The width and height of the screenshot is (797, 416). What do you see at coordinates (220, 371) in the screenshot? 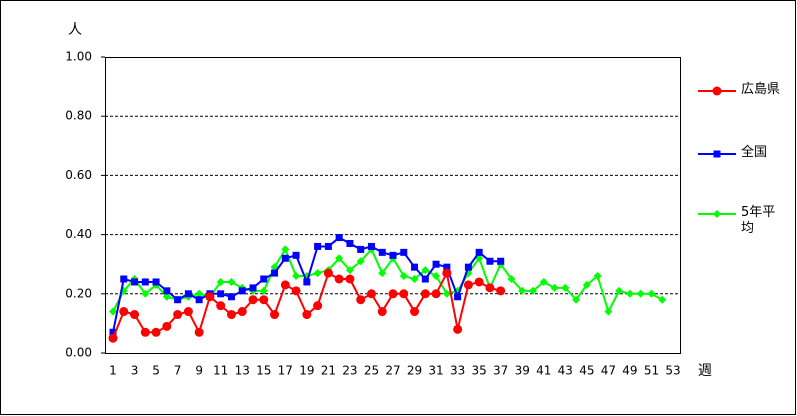
I see `x-tick-label: 11` at bounding box center [220, 371].